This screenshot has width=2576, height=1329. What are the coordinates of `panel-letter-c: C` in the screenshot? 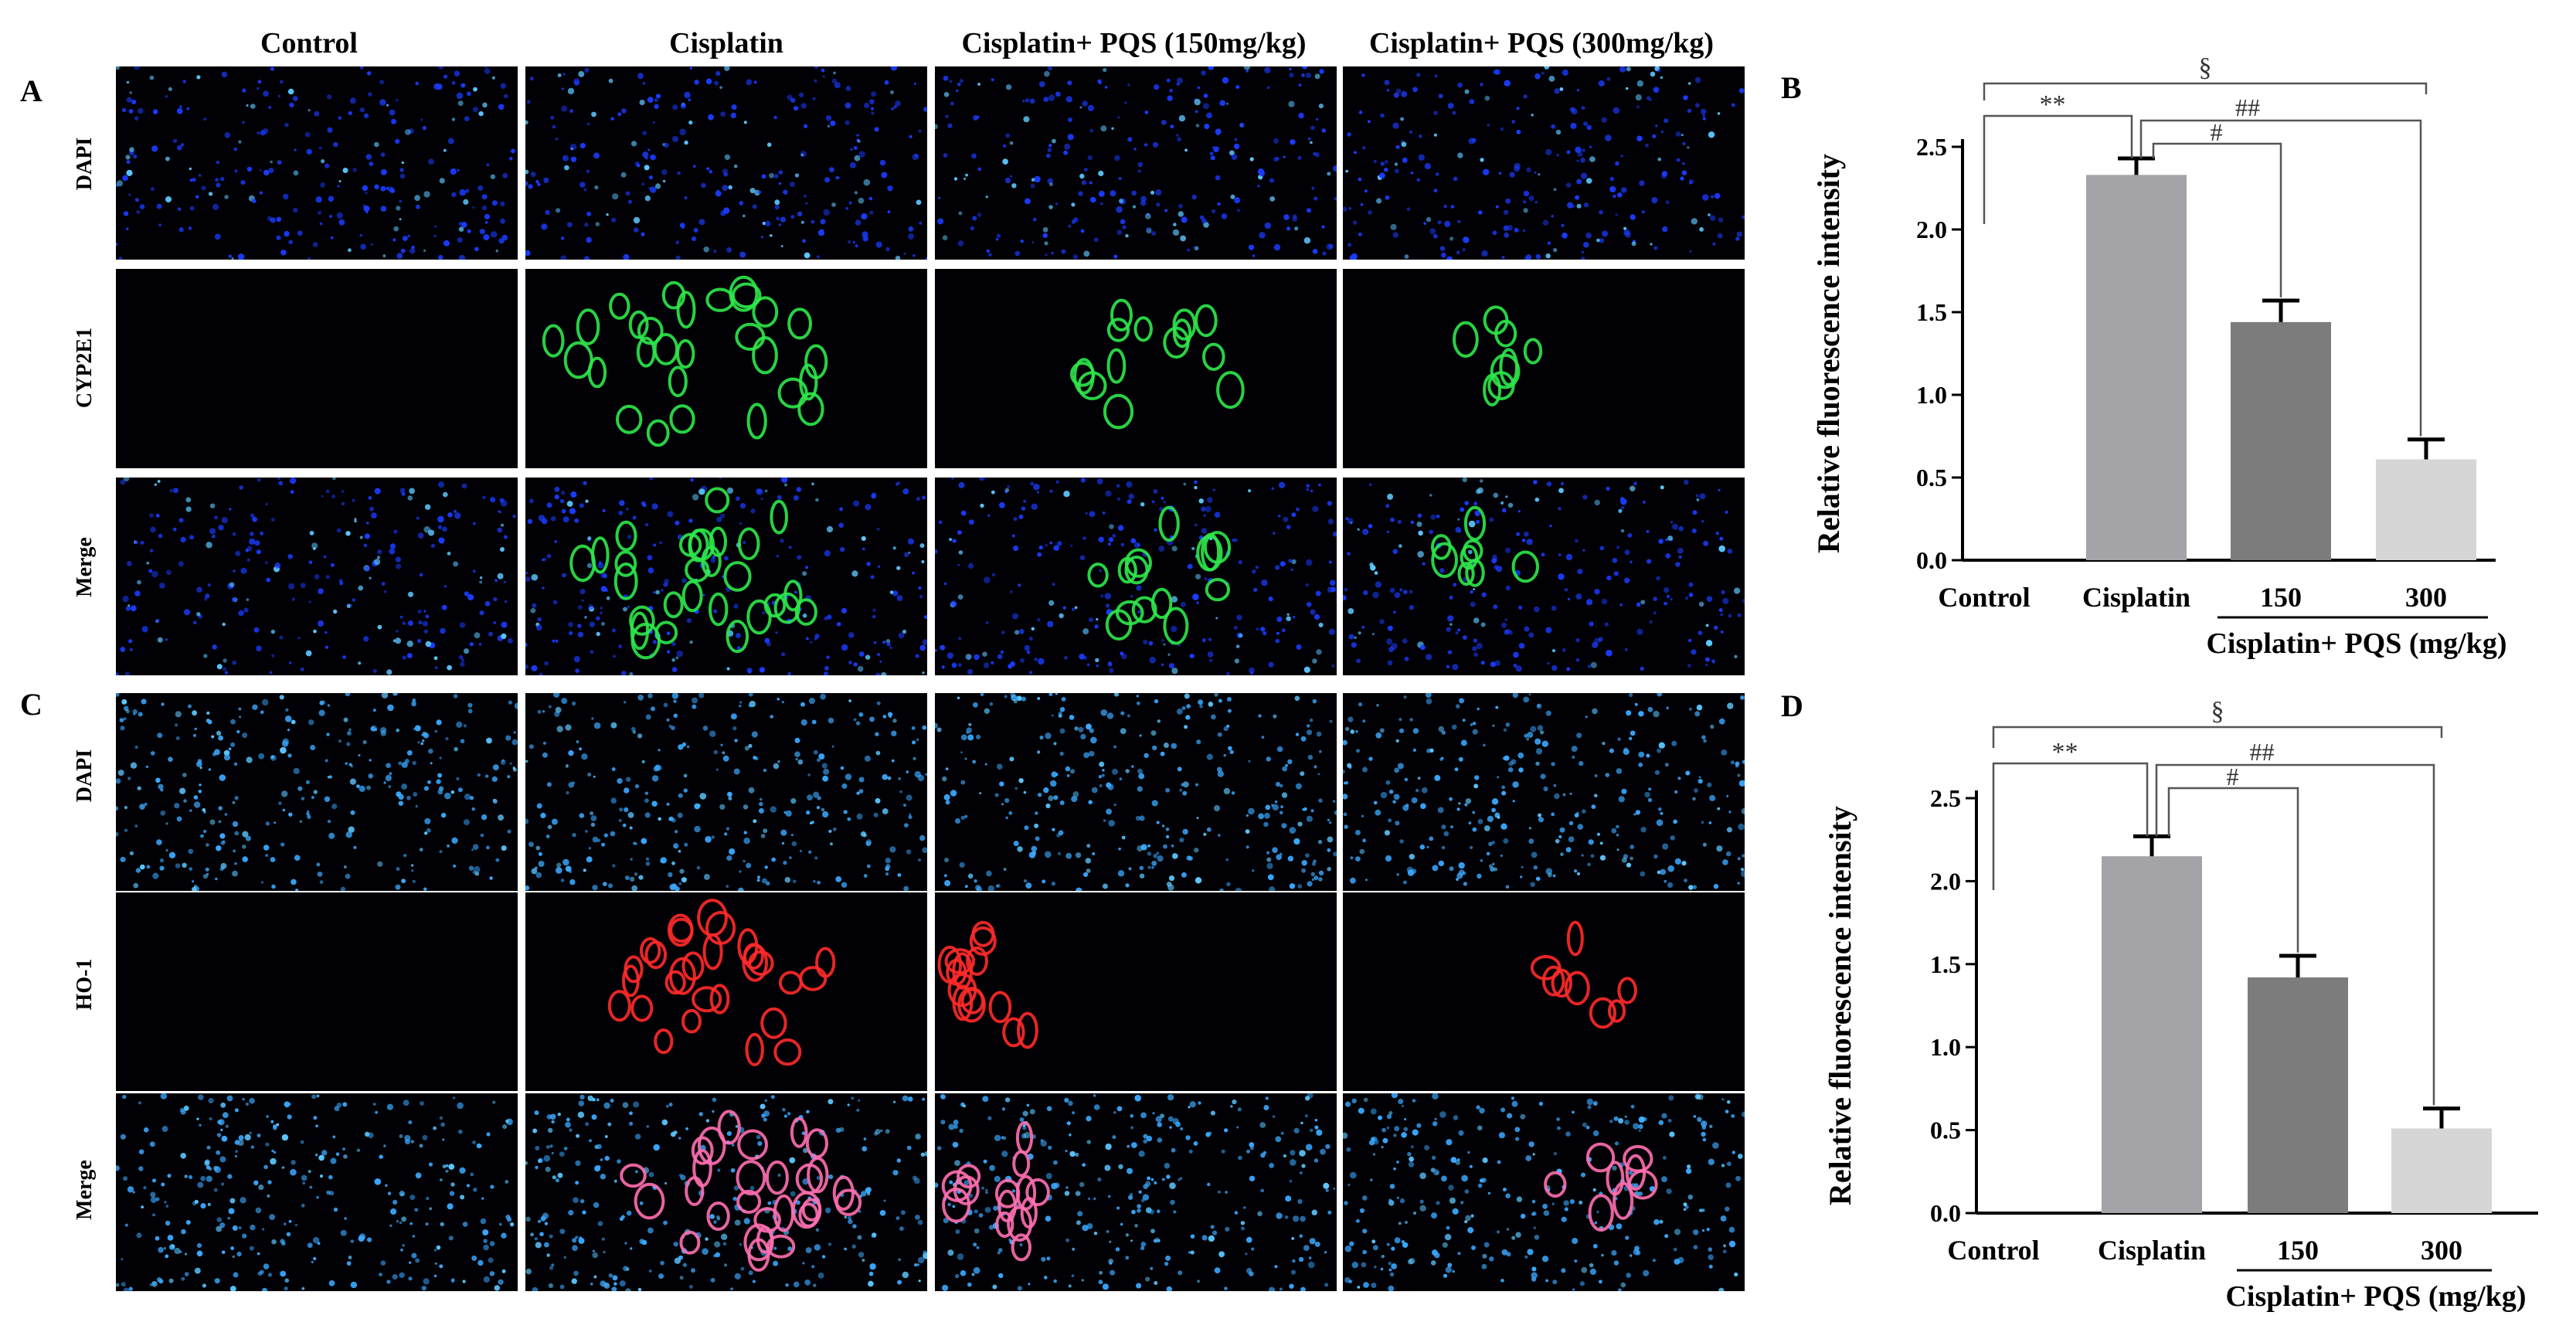 It's located at (31, 704).